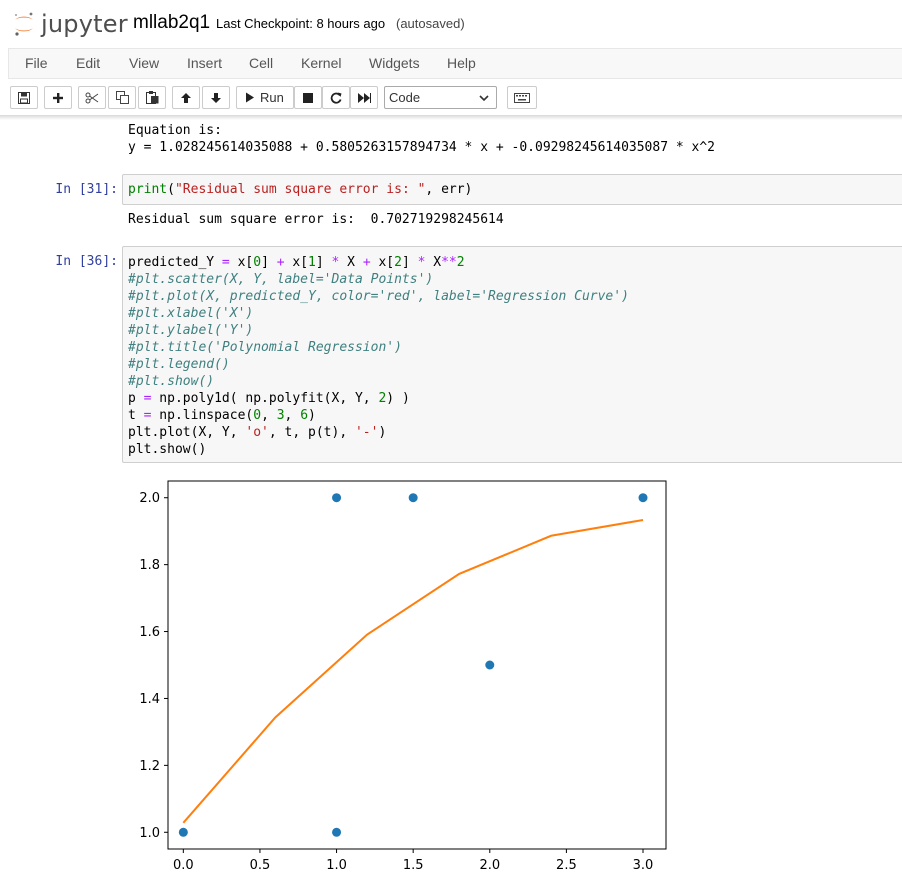 The height and width of the screenshot is (891, 902). What do you see at coordinates (336, 865) in the screenshot?
I see `x-tick-label: 1.0` at bounding box center [336, 865].